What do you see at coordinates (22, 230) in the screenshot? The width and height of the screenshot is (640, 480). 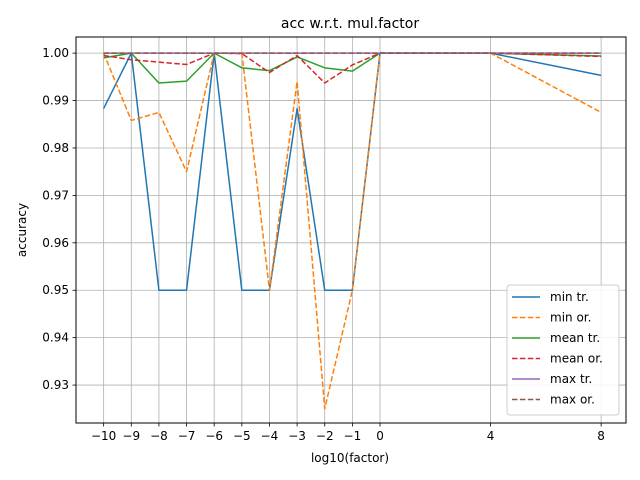 I see `y-axis-label: accuracy` at bounding box center [22, 230].